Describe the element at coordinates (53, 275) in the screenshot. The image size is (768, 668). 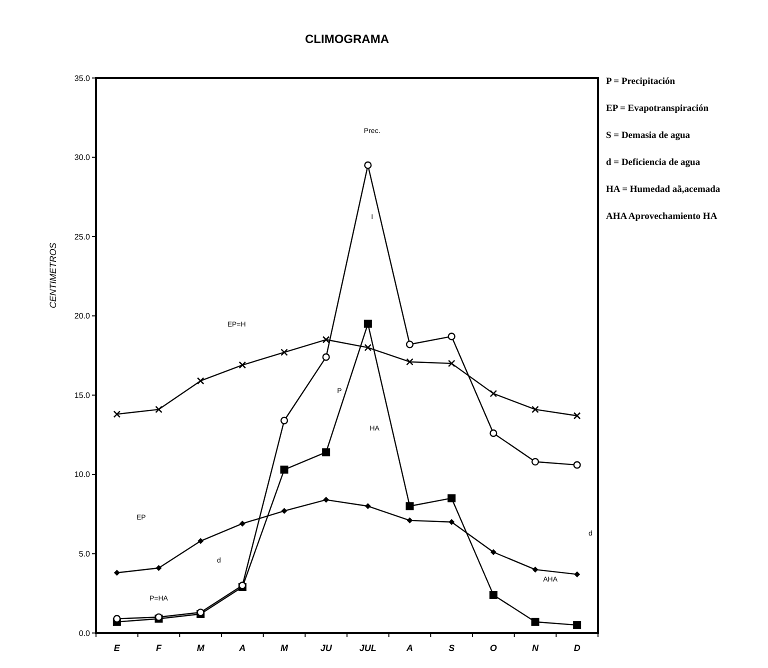
I see `y-axis-title: CENTIMETROS` at that location.